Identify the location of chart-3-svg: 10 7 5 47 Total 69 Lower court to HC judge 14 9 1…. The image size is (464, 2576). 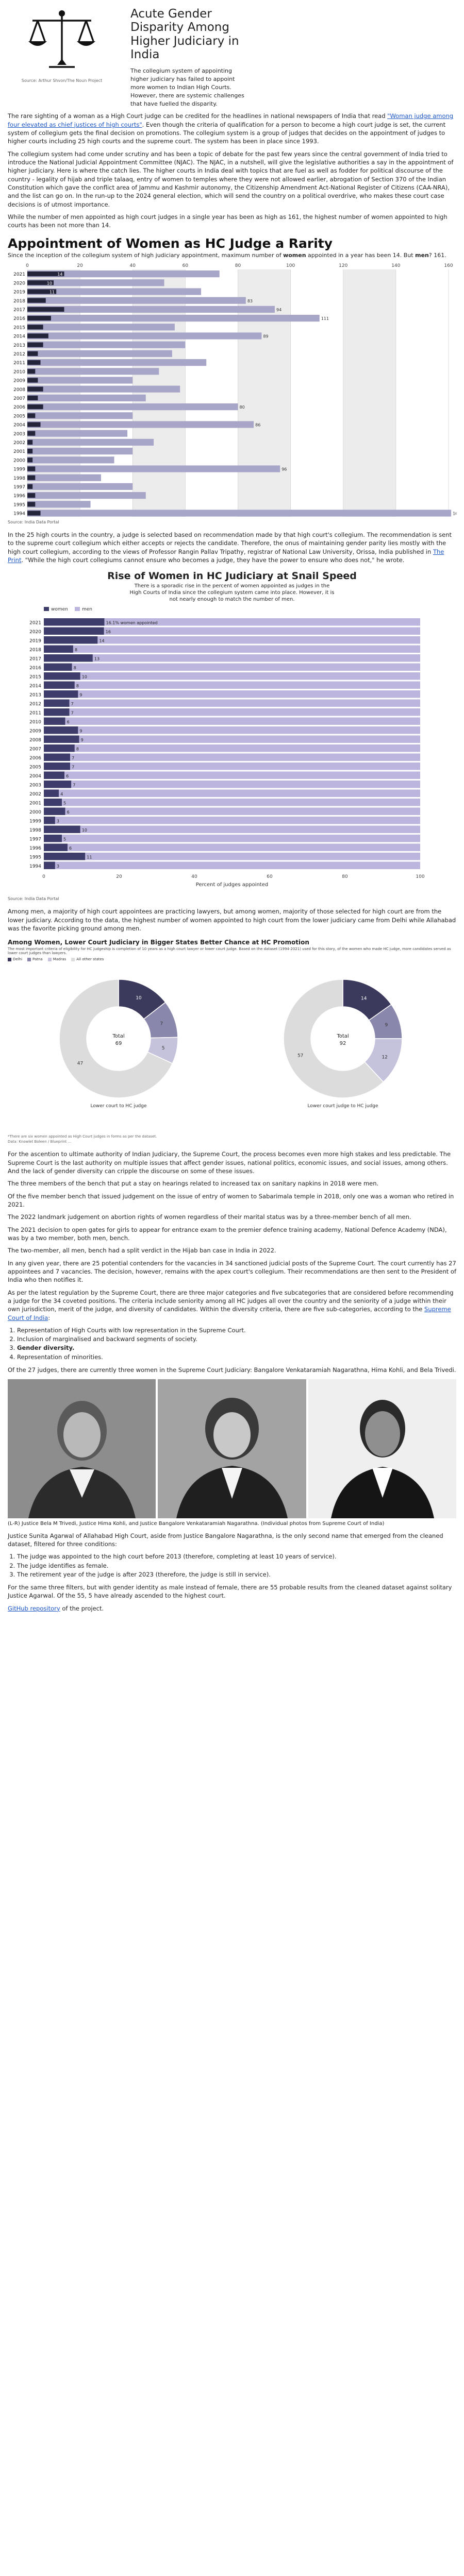
(231, 1044).